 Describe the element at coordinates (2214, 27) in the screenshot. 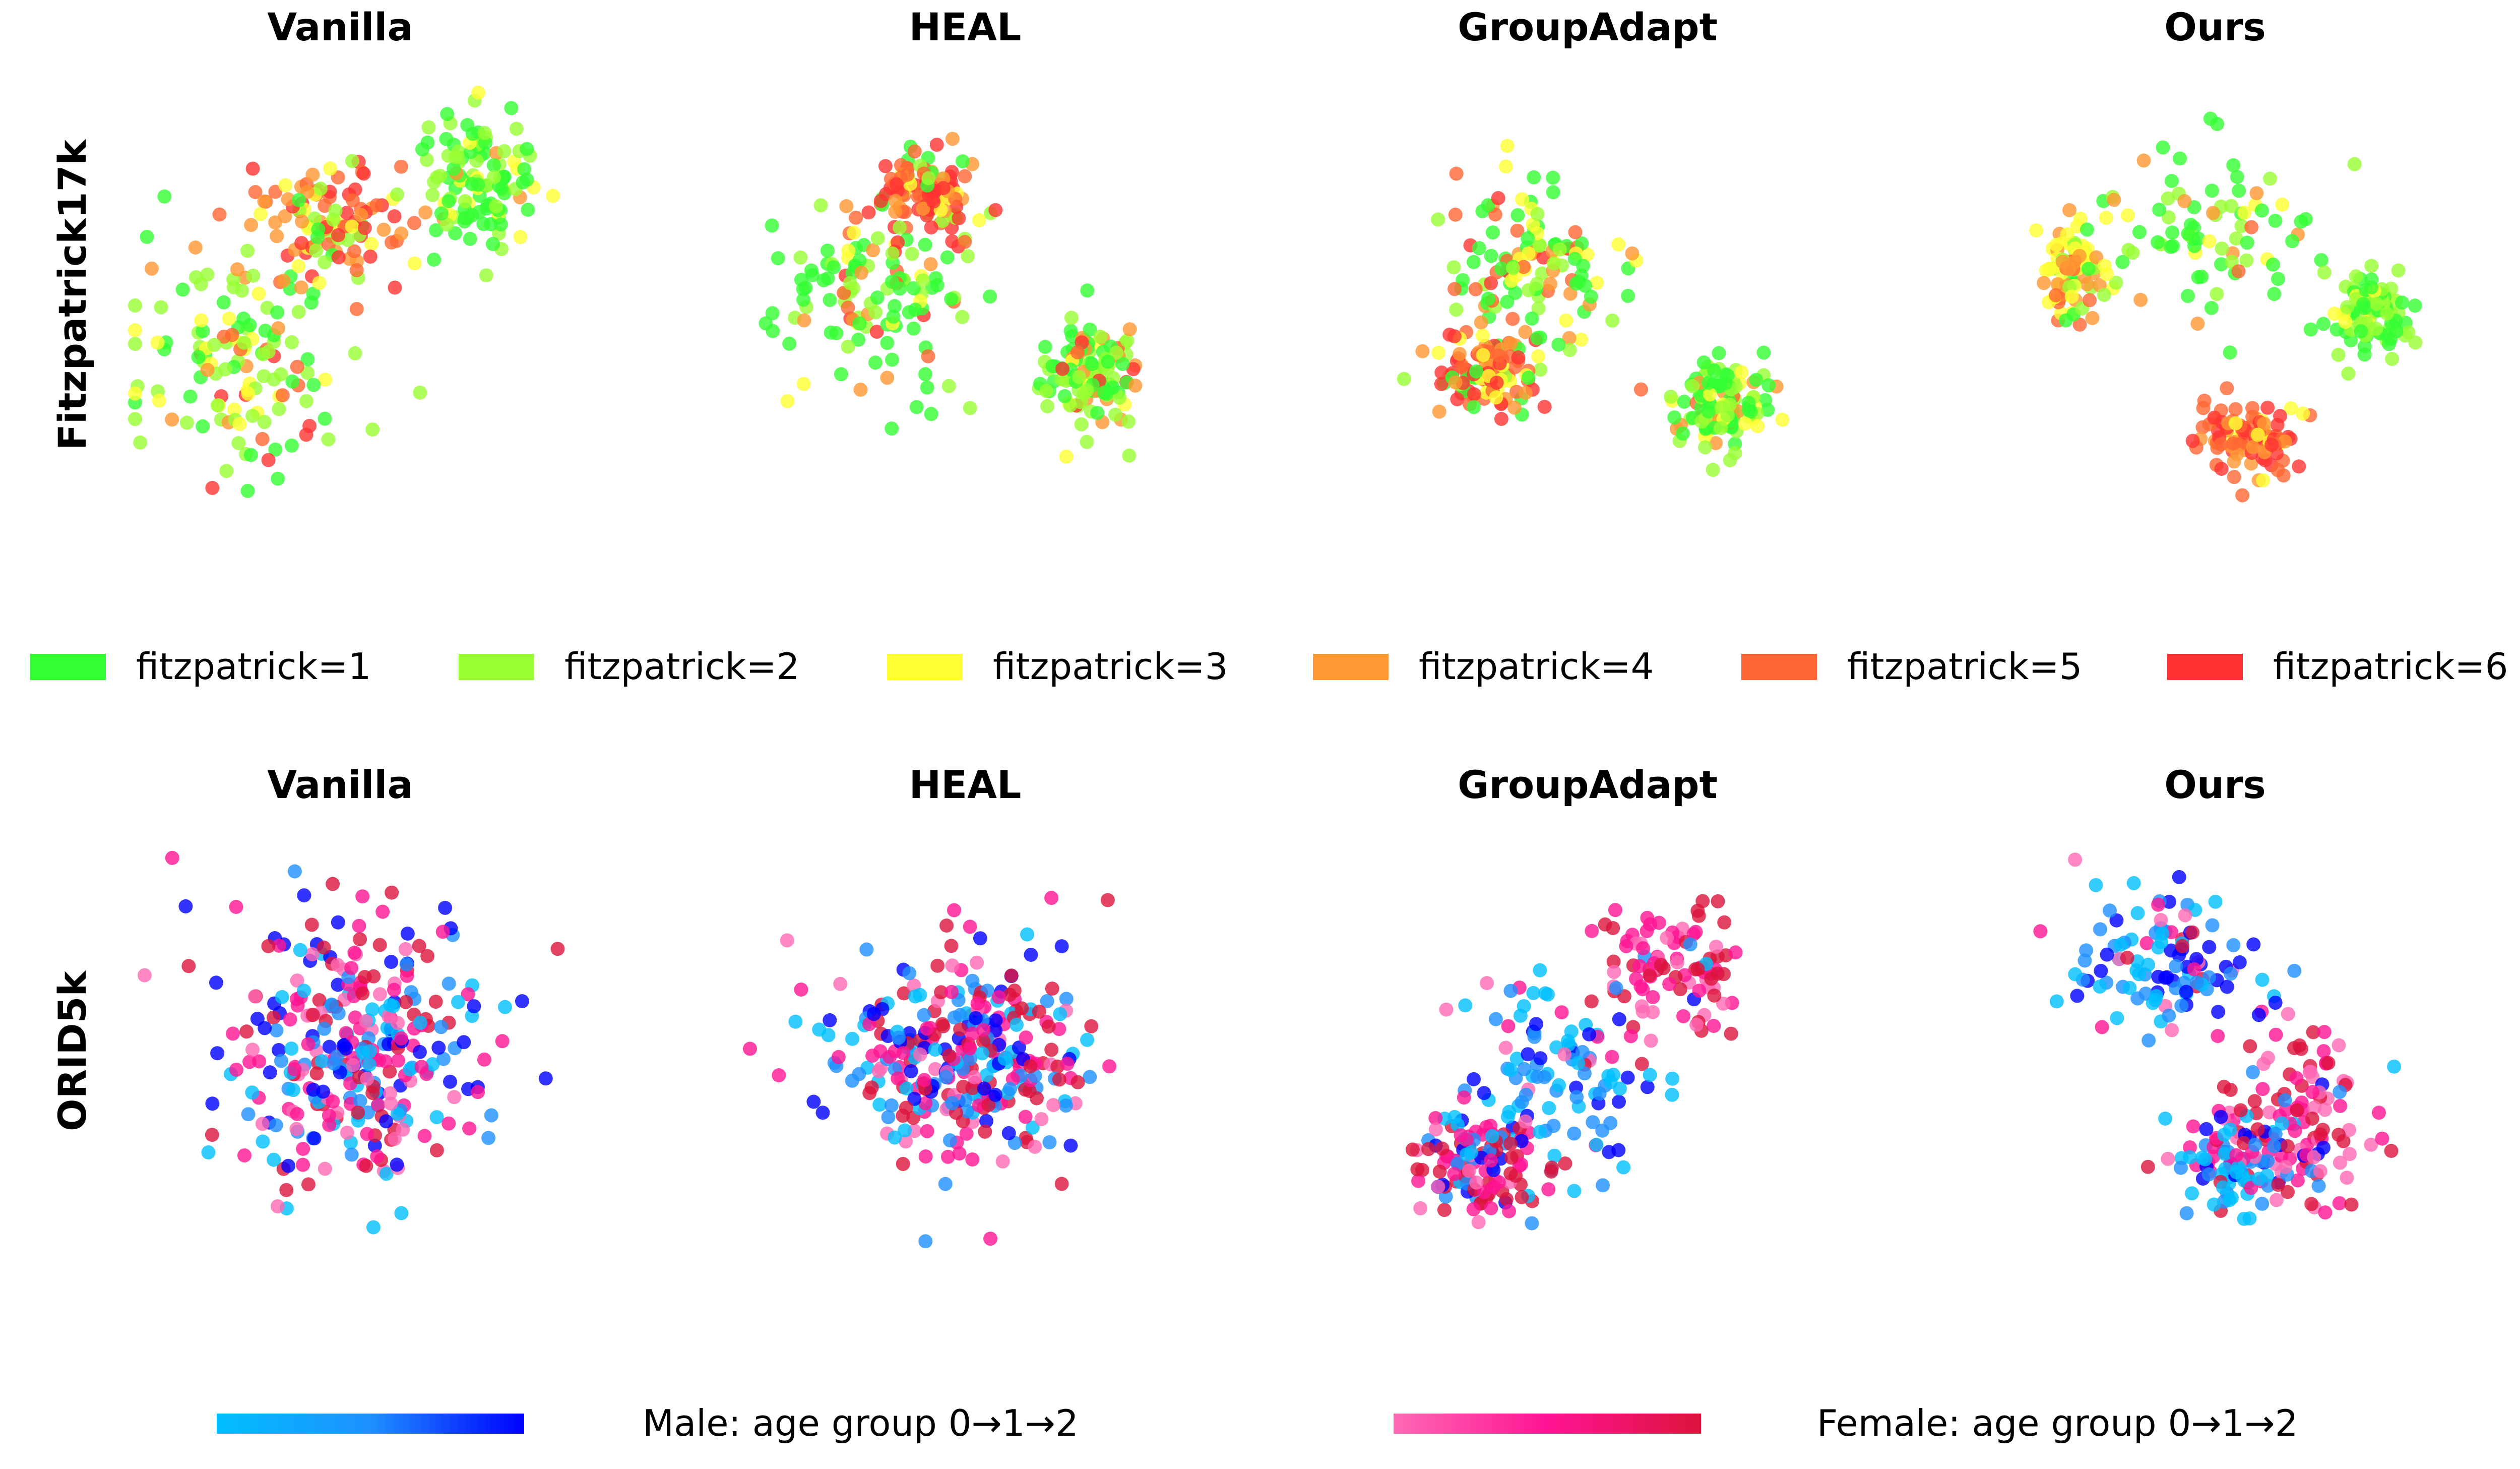

I see `panel-title-top-ours: Ours` at that location.